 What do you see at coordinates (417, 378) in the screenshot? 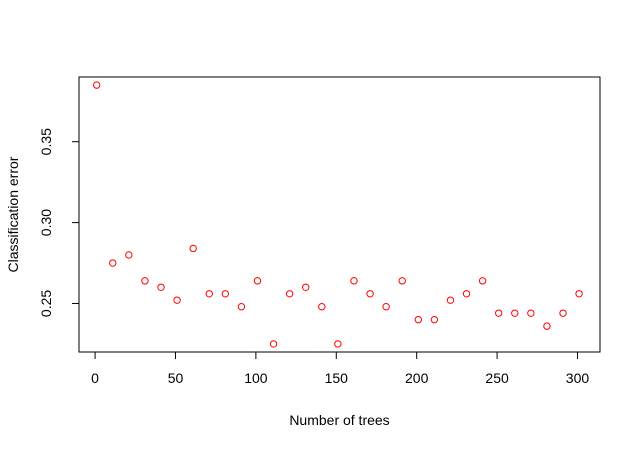
I see `x-tick-label: 200` at bounding box center [417, 378].